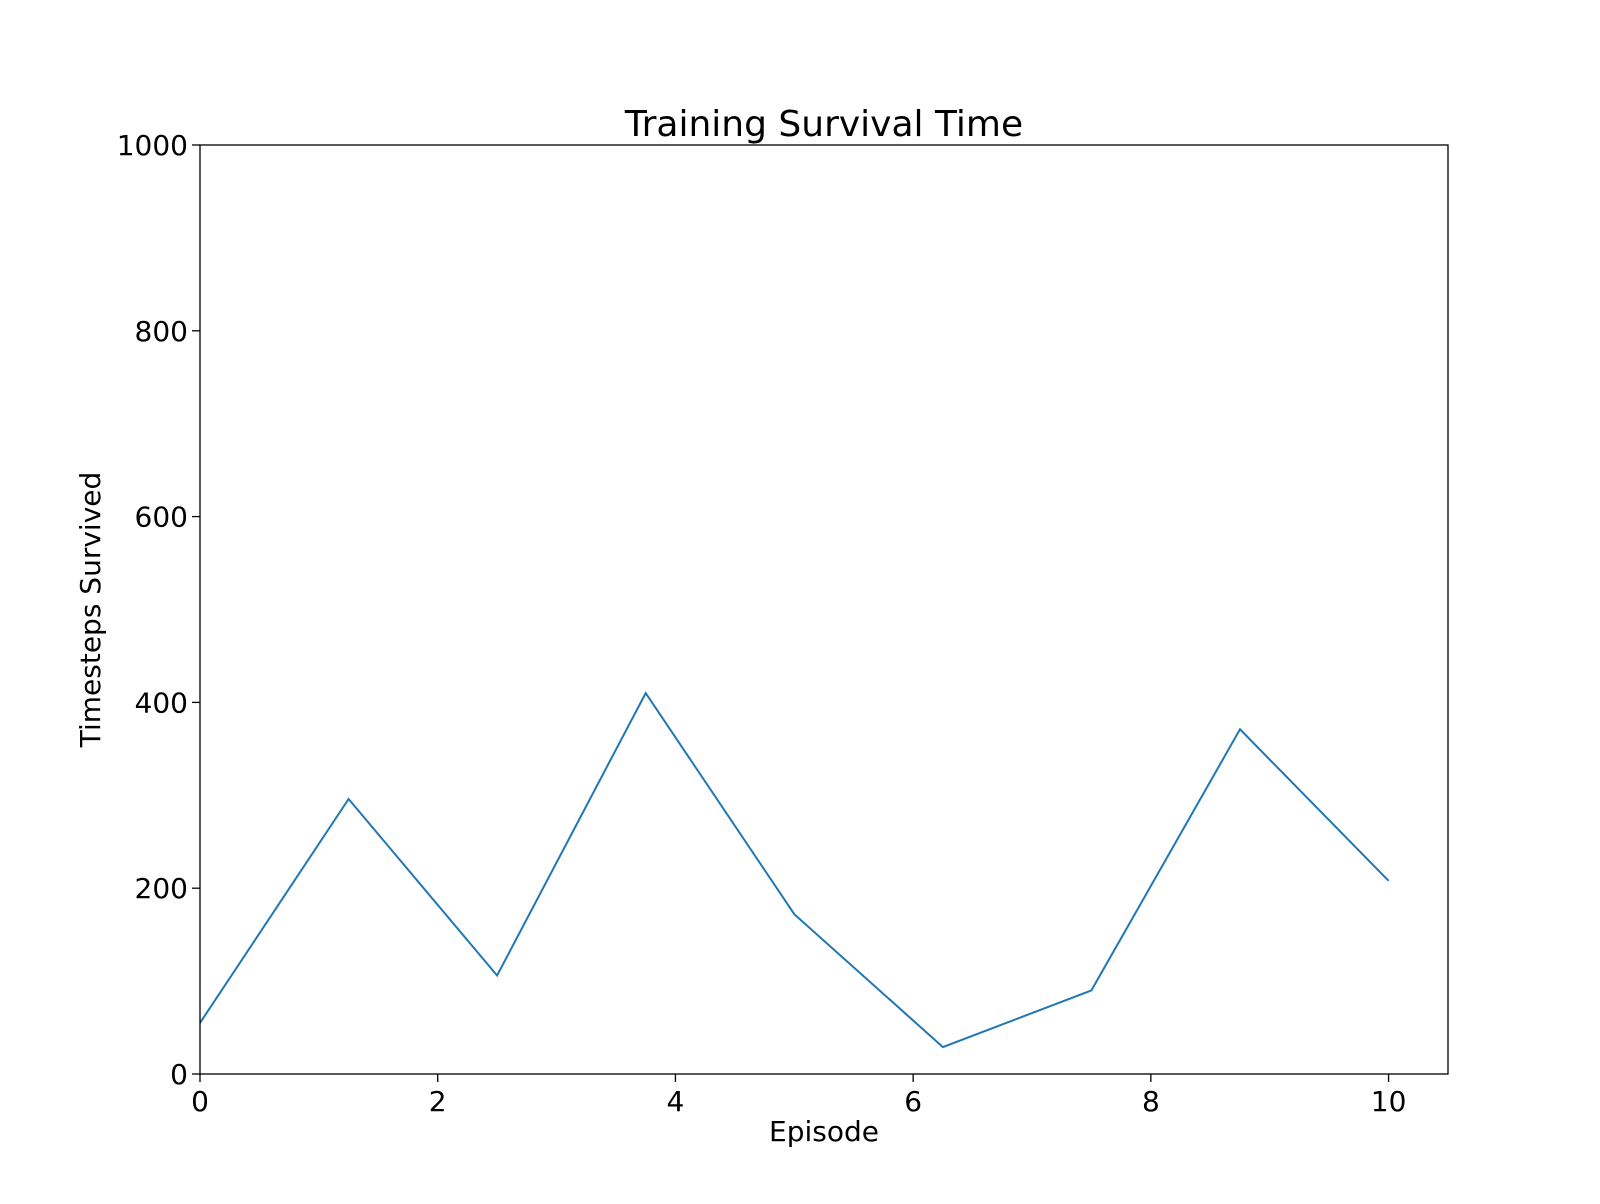  Describe the element at coordinates (161, 331) in the screenshot. I see `y-tick-label: 800` at that location.